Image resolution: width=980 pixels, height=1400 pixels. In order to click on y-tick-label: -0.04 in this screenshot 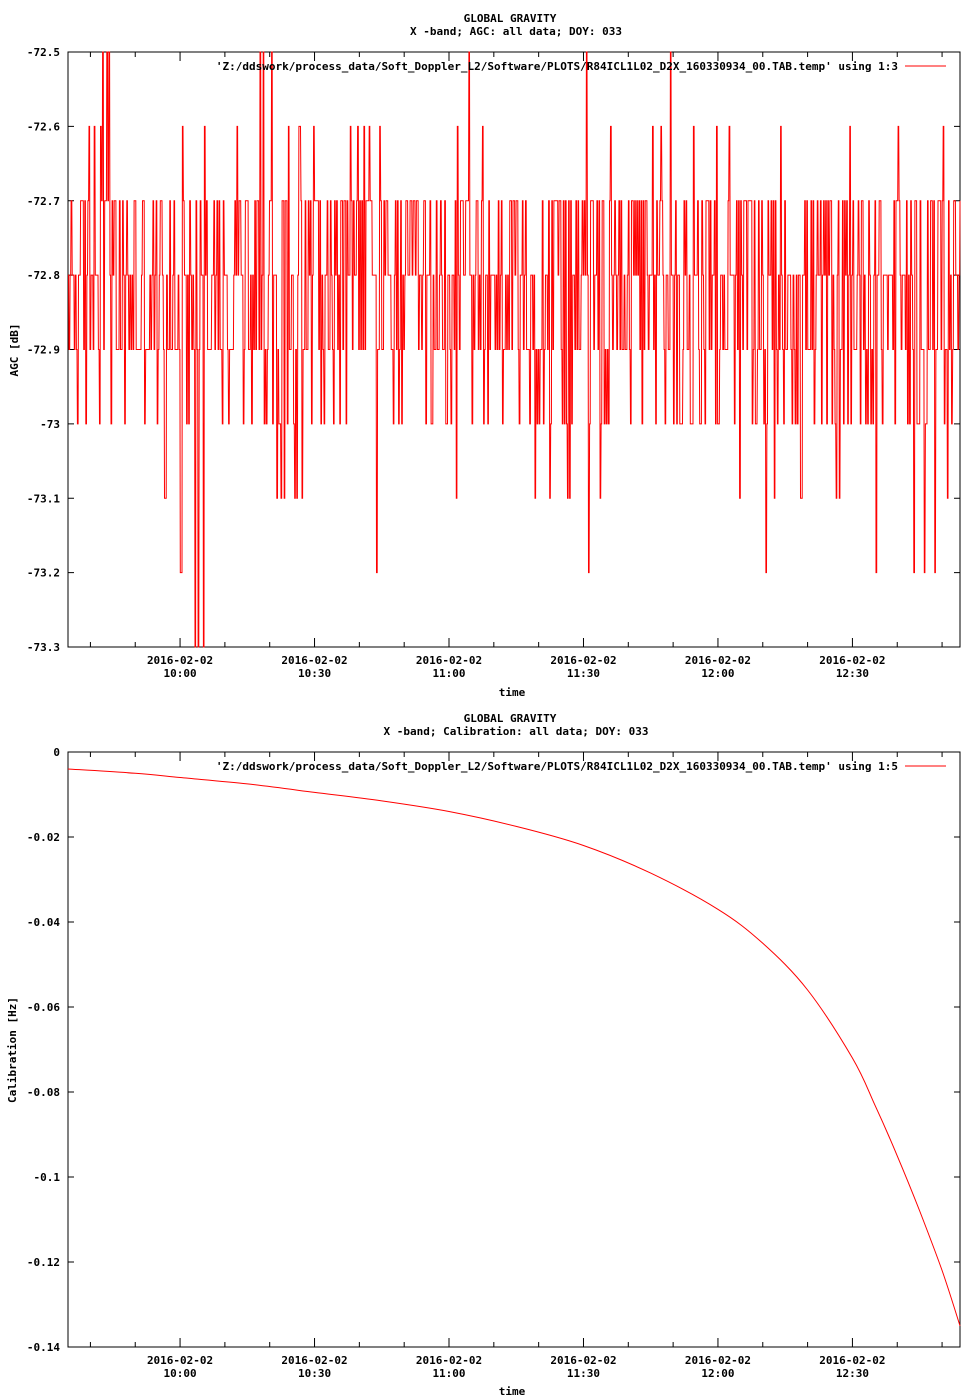, I will do `click(43, 922)`.